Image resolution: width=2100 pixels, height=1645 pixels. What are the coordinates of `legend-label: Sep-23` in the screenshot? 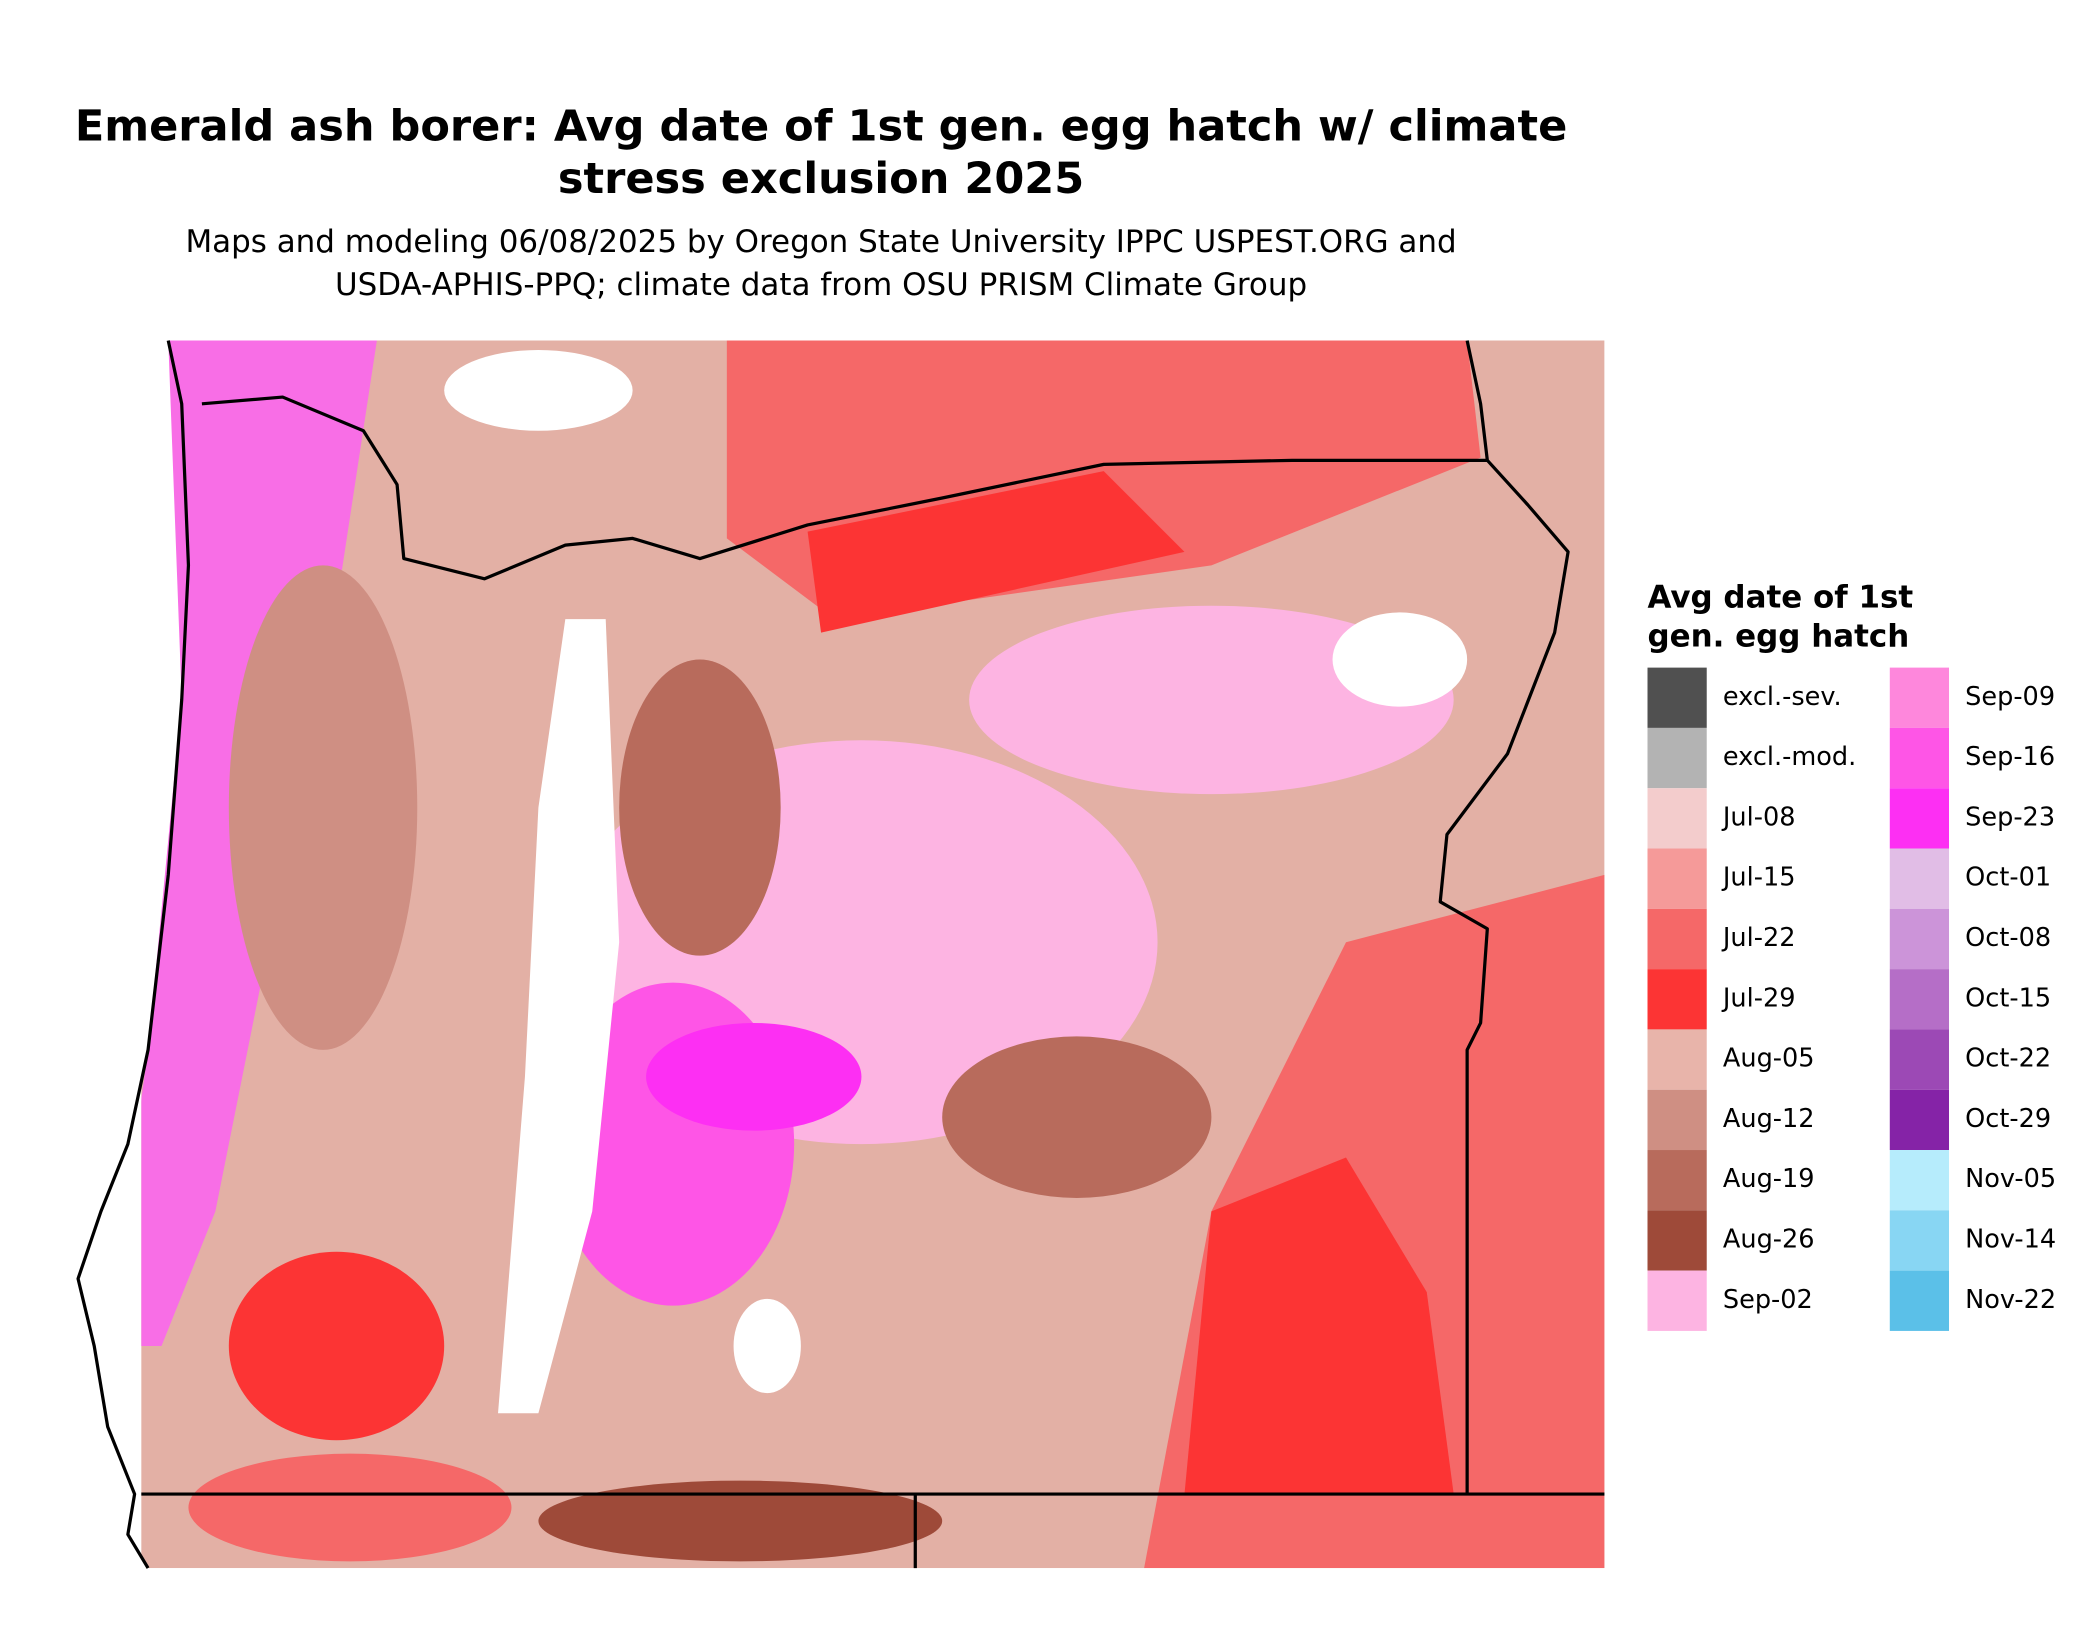 It's located at (2010, 817).